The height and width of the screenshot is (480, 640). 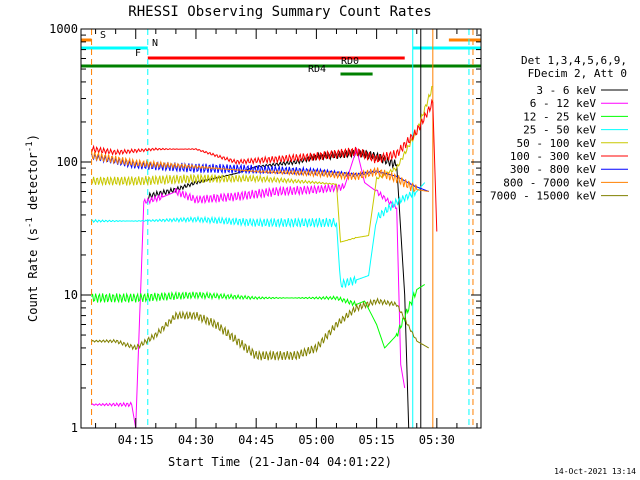 What do you see at coordinates (280, 462) in the screenshot?
I see `x-axis-label: Start Time (21-Jan-04 04:01:22)` at bounding box center [280, 462].